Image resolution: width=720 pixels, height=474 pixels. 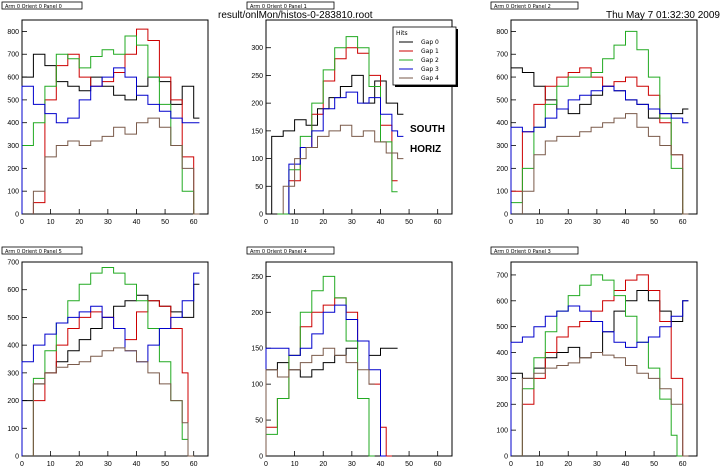 I want to click on panel-title: Arm 0 Orient 0 Panel 3, so click(x=522, y=252).